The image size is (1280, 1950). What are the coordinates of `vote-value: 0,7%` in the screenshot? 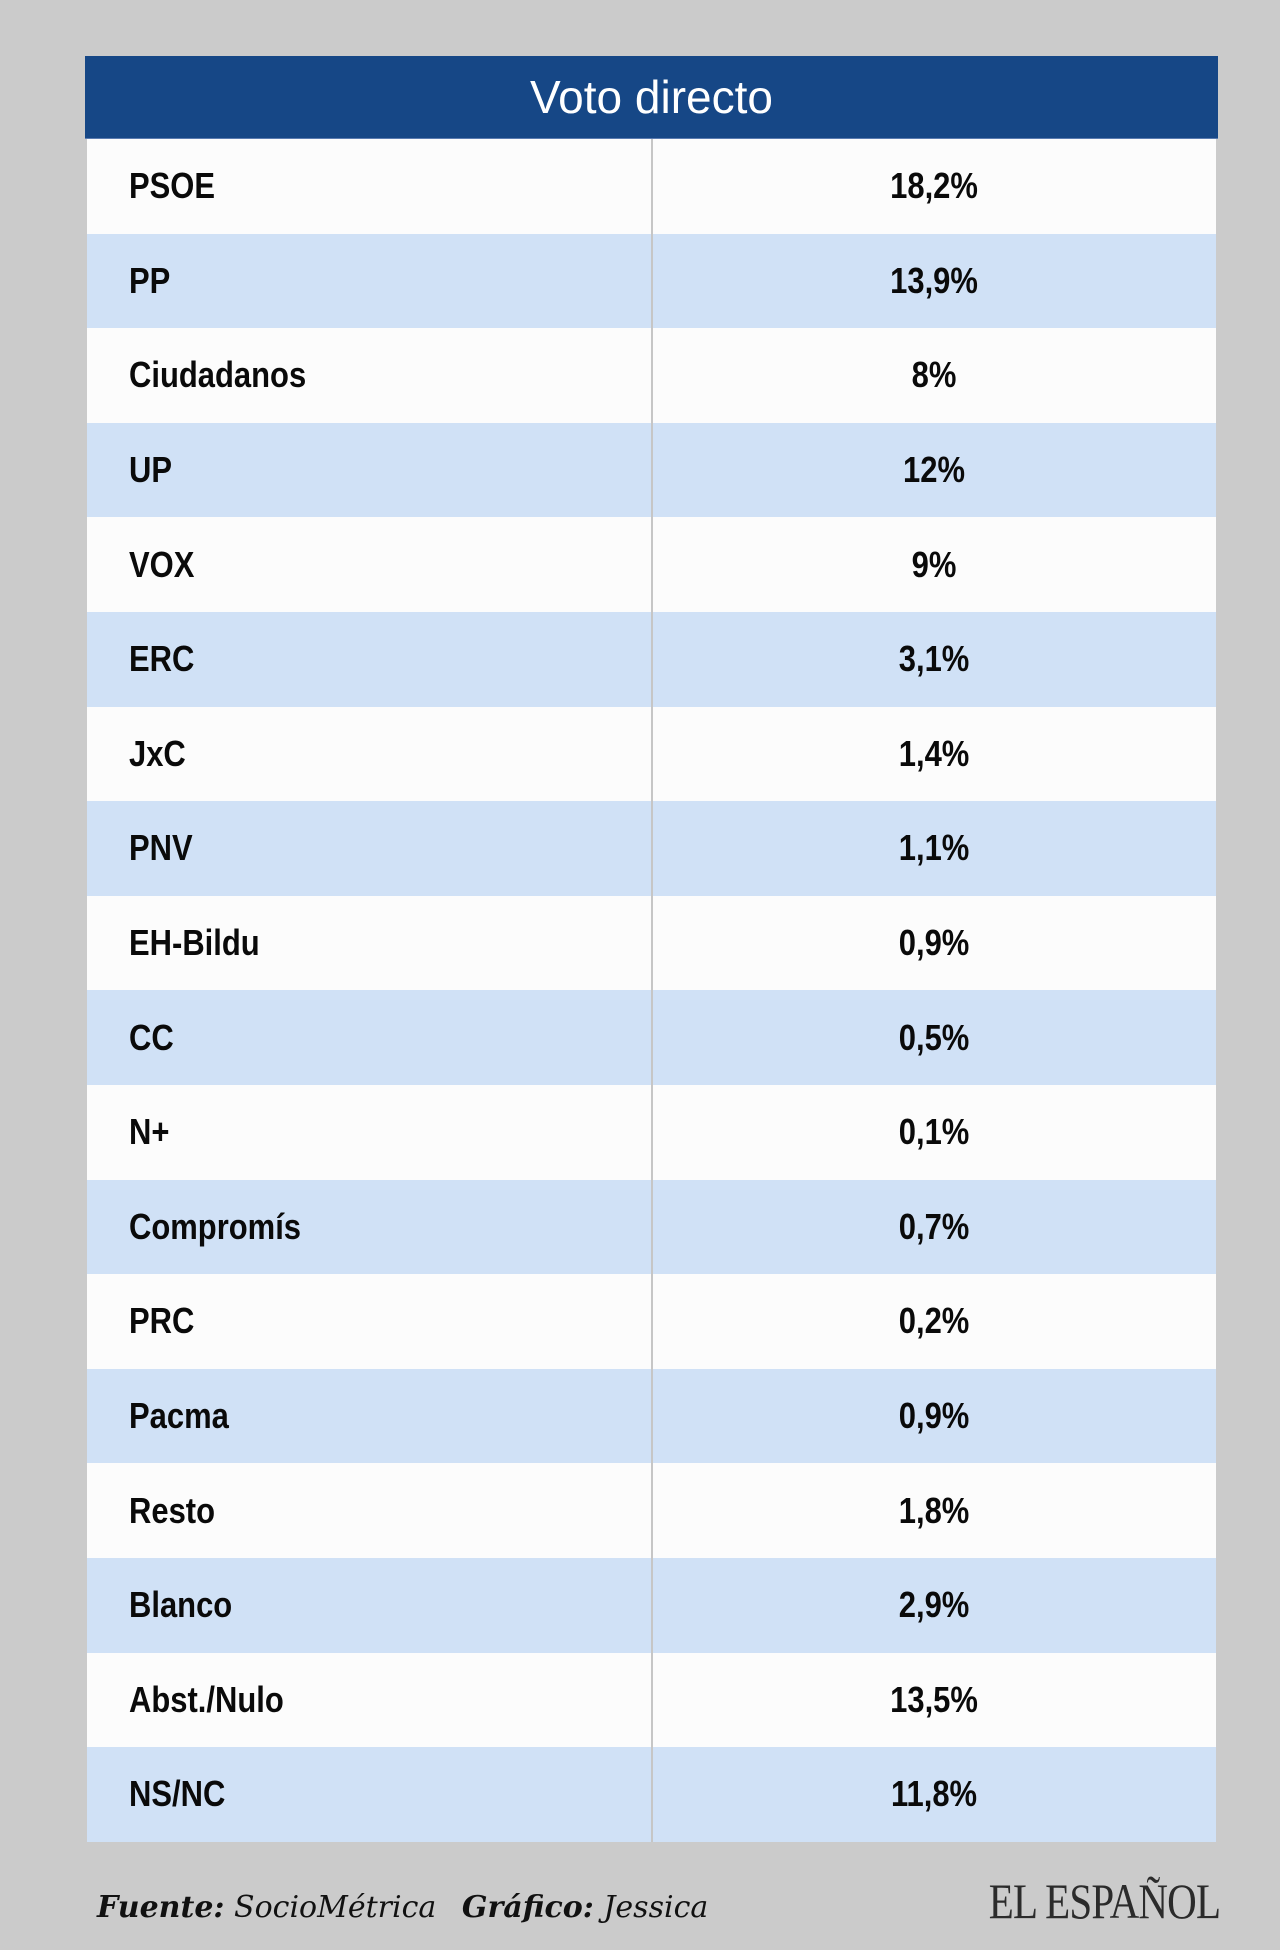 It's located at (934, 1226).